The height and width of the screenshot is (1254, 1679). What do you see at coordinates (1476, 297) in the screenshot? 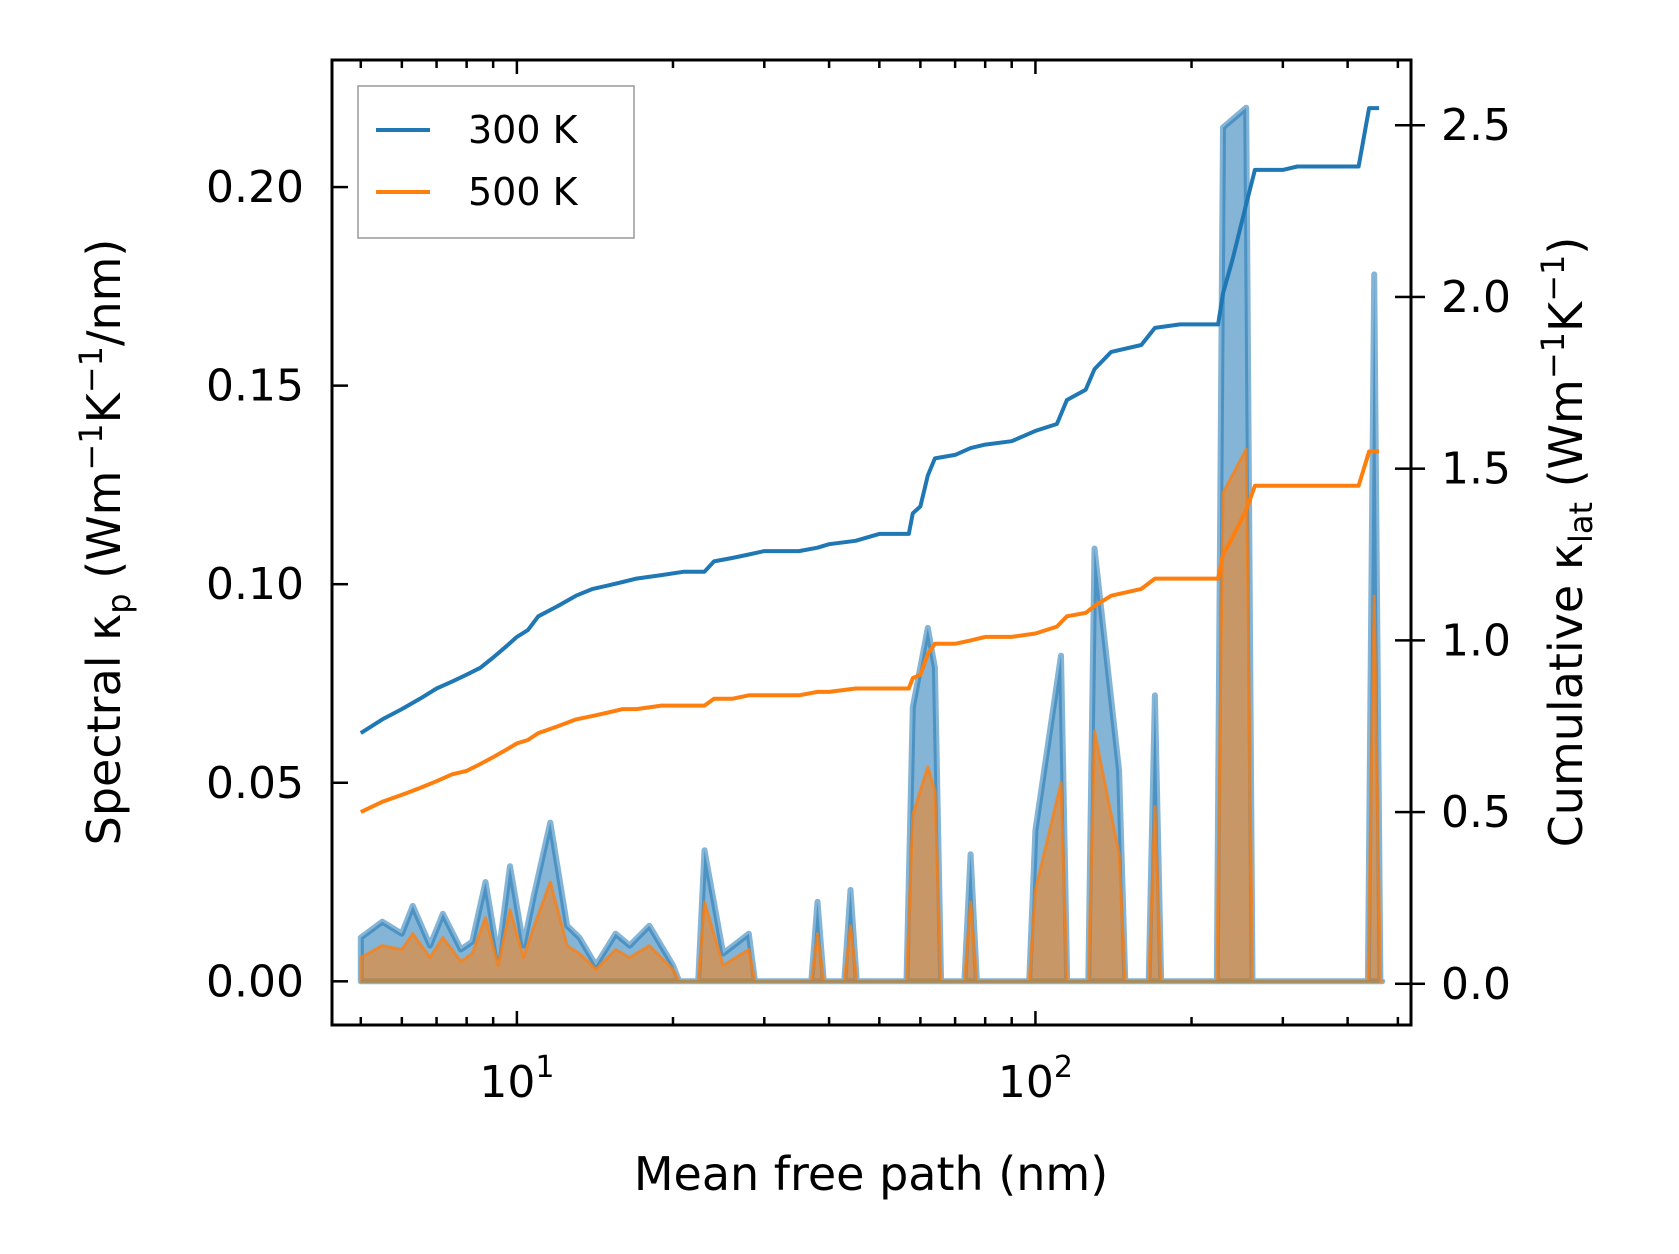
I see `y-right-tick-label: 2.0` at bounding box center [1476, 297].